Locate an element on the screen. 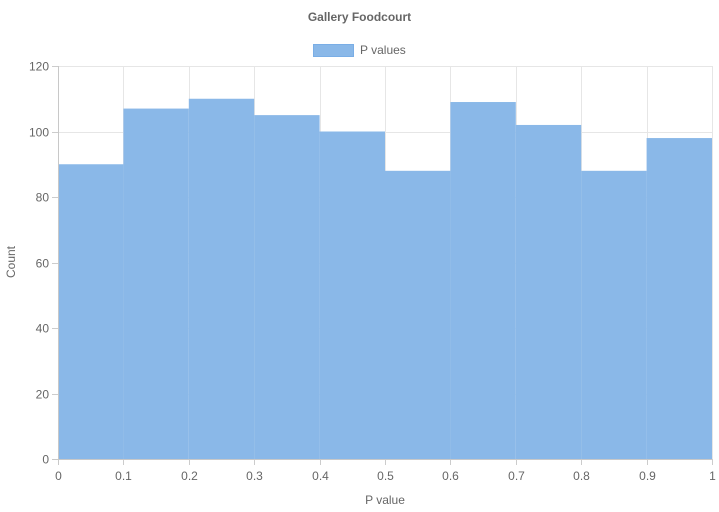 Image resolution: width=719 pixels, height=512 pixels. y-tick-label: 40 is located at coordinates (43, 329).